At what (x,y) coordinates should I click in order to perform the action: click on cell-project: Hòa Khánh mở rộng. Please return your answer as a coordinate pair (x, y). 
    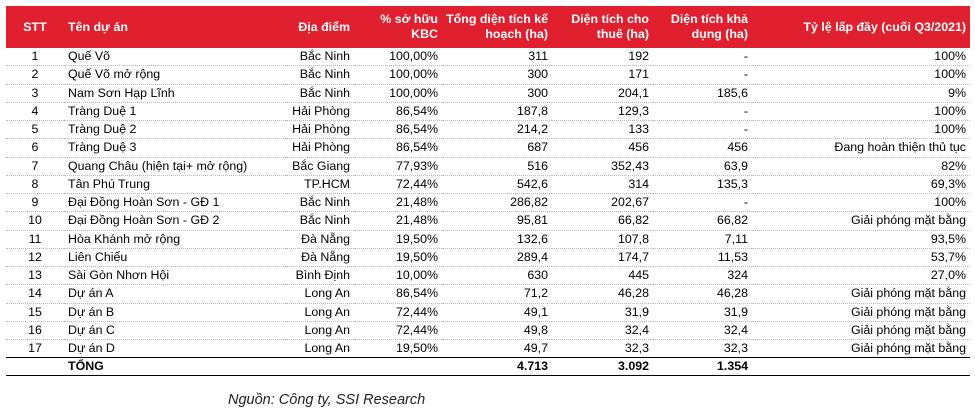
    Looking at the image, I should click on (175, 239).